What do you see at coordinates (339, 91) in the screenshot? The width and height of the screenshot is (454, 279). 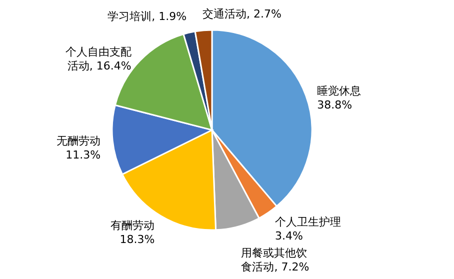 I see `slice-label: 睡觉休息` at bounding box center [339, 91].